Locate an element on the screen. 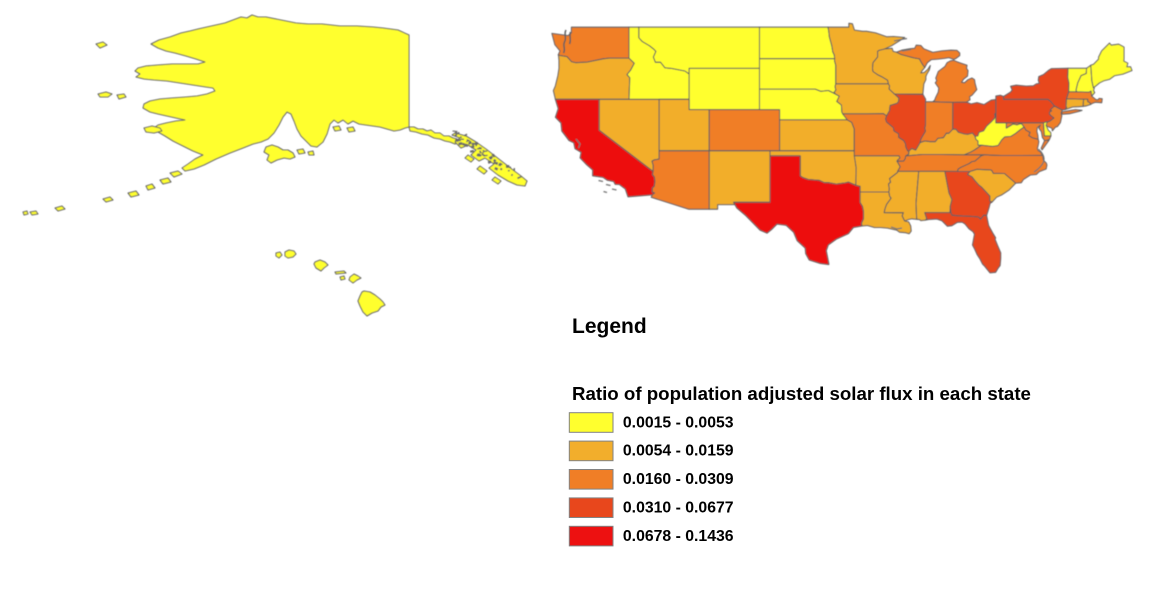 This screenshot has height=608, width=1165. svg-text: Legend is located at coordinates (609, 326).